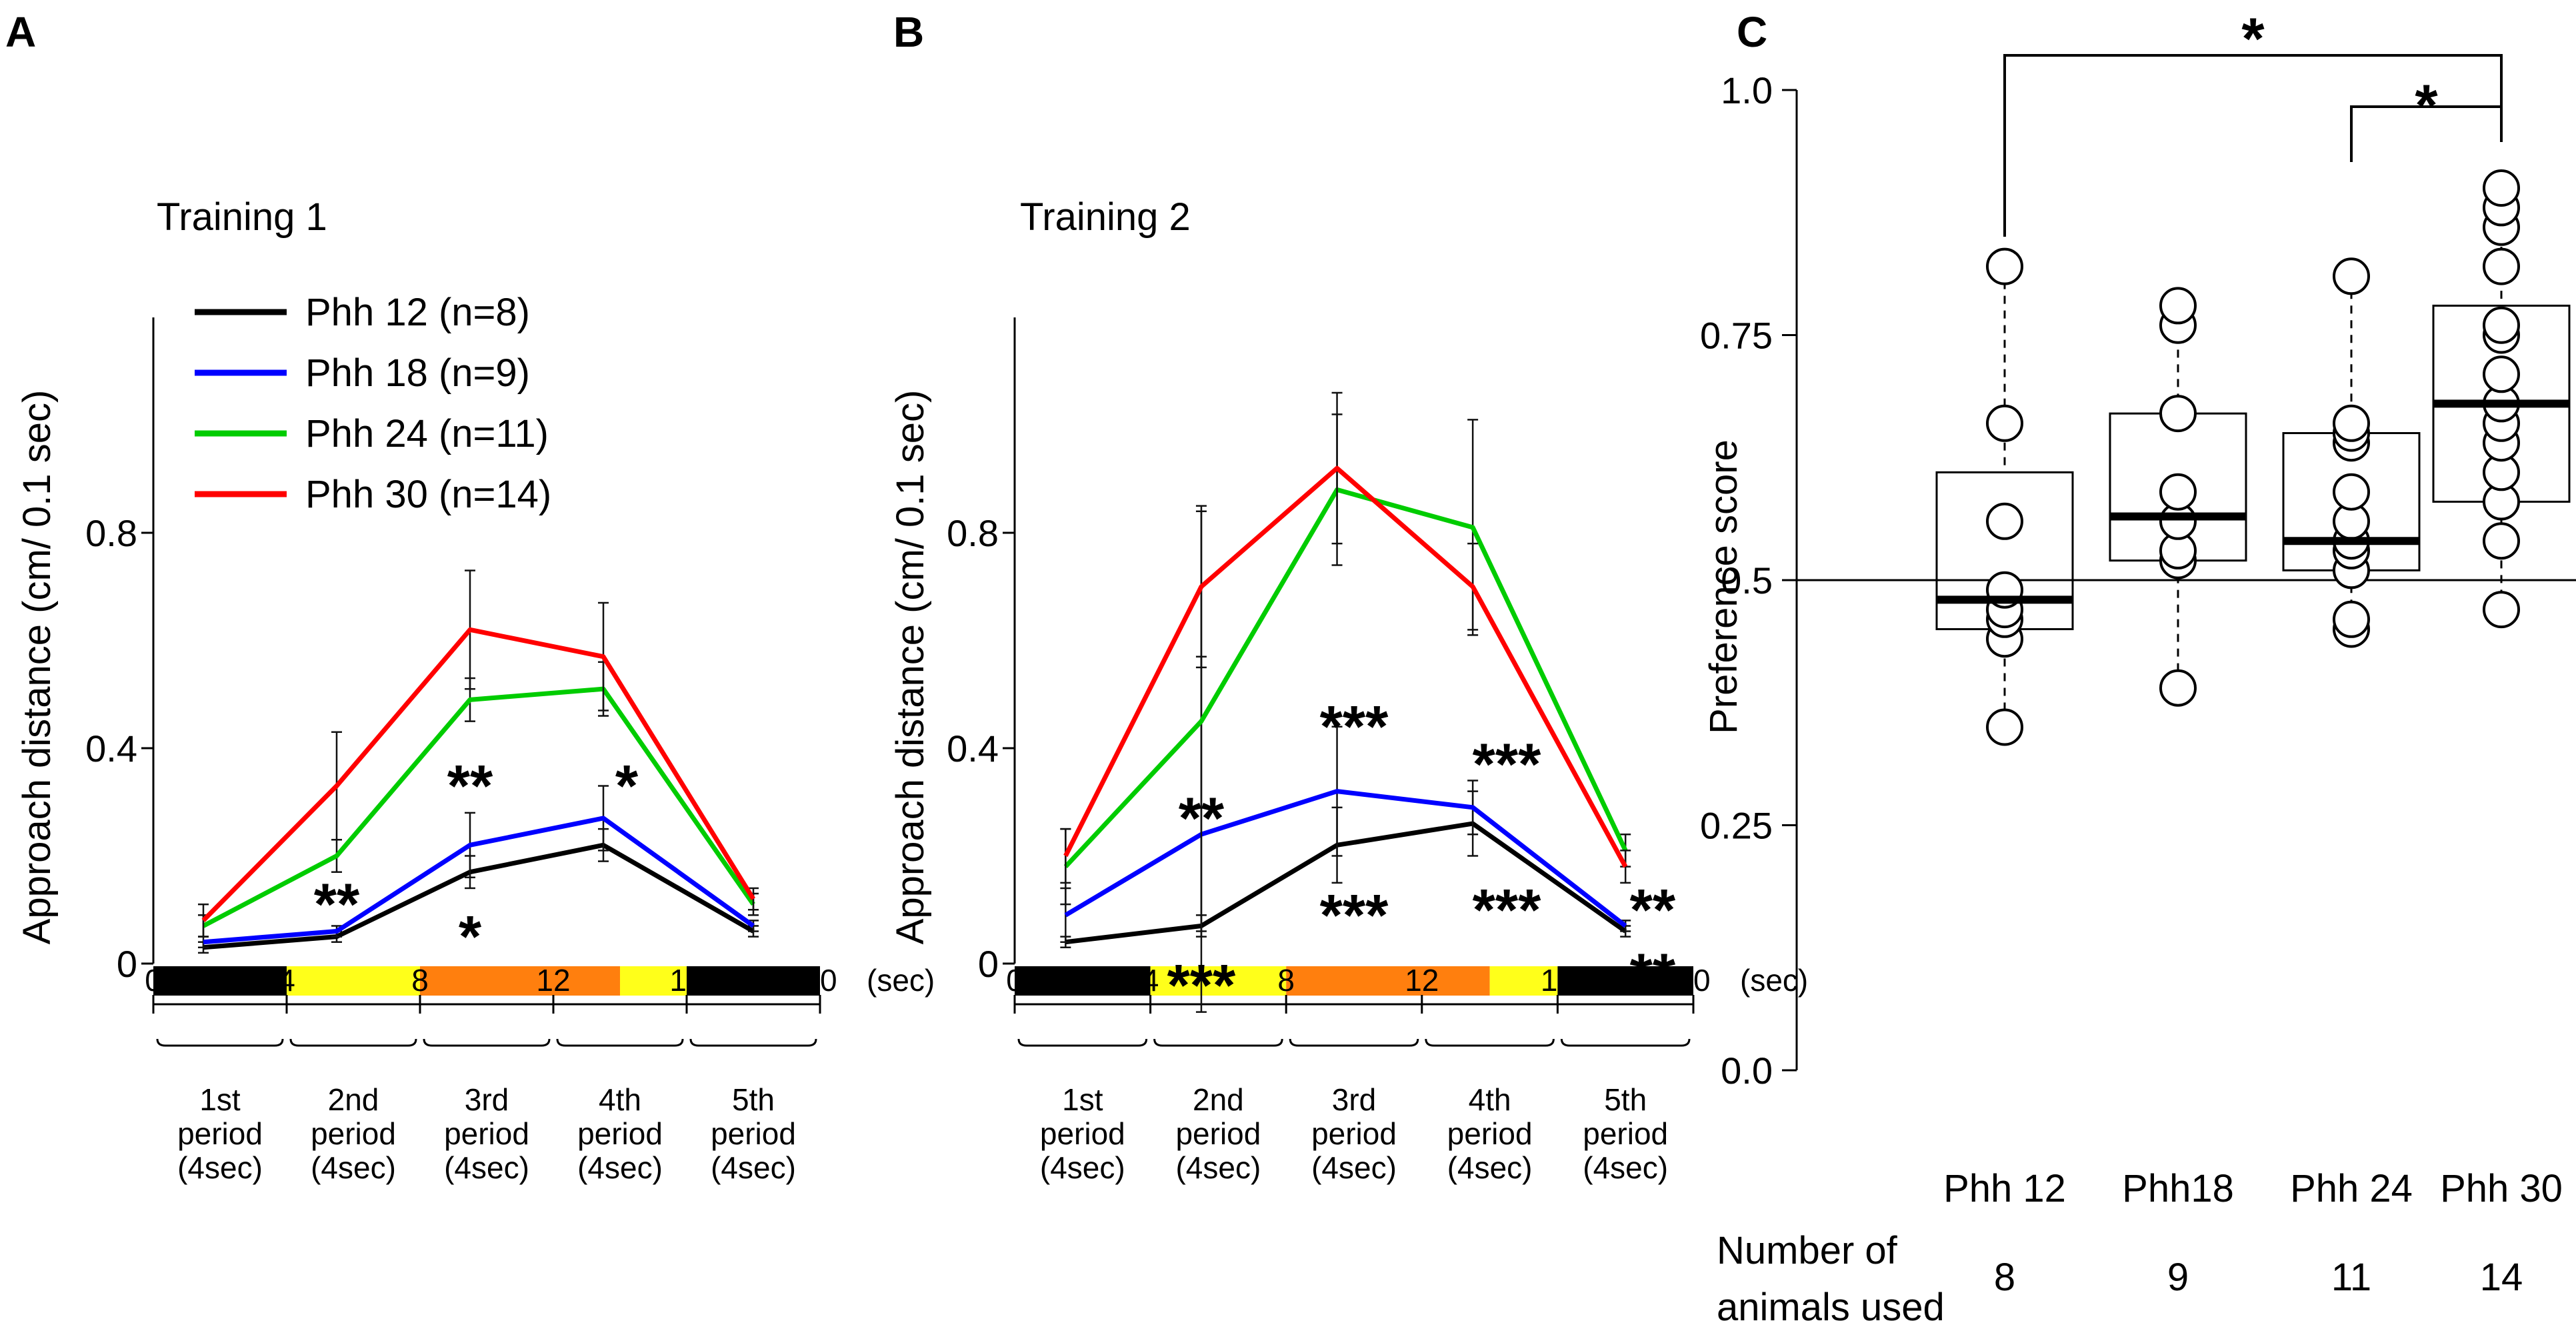 This screenshot has width=2576, height=1329. Describe the element at coordinates (1736, 826) in the screenshot. I see `y-tick-label: 0.25` at that location.